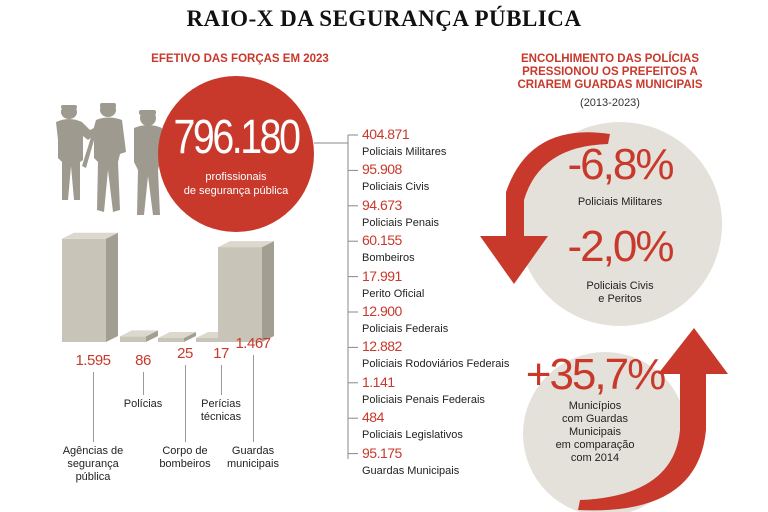 The height and width of the screenshot is (512, 768). Describe the element at coordinates (620, 299) in the screenshot. I see `variation-label-line: e Peritos` at that location.